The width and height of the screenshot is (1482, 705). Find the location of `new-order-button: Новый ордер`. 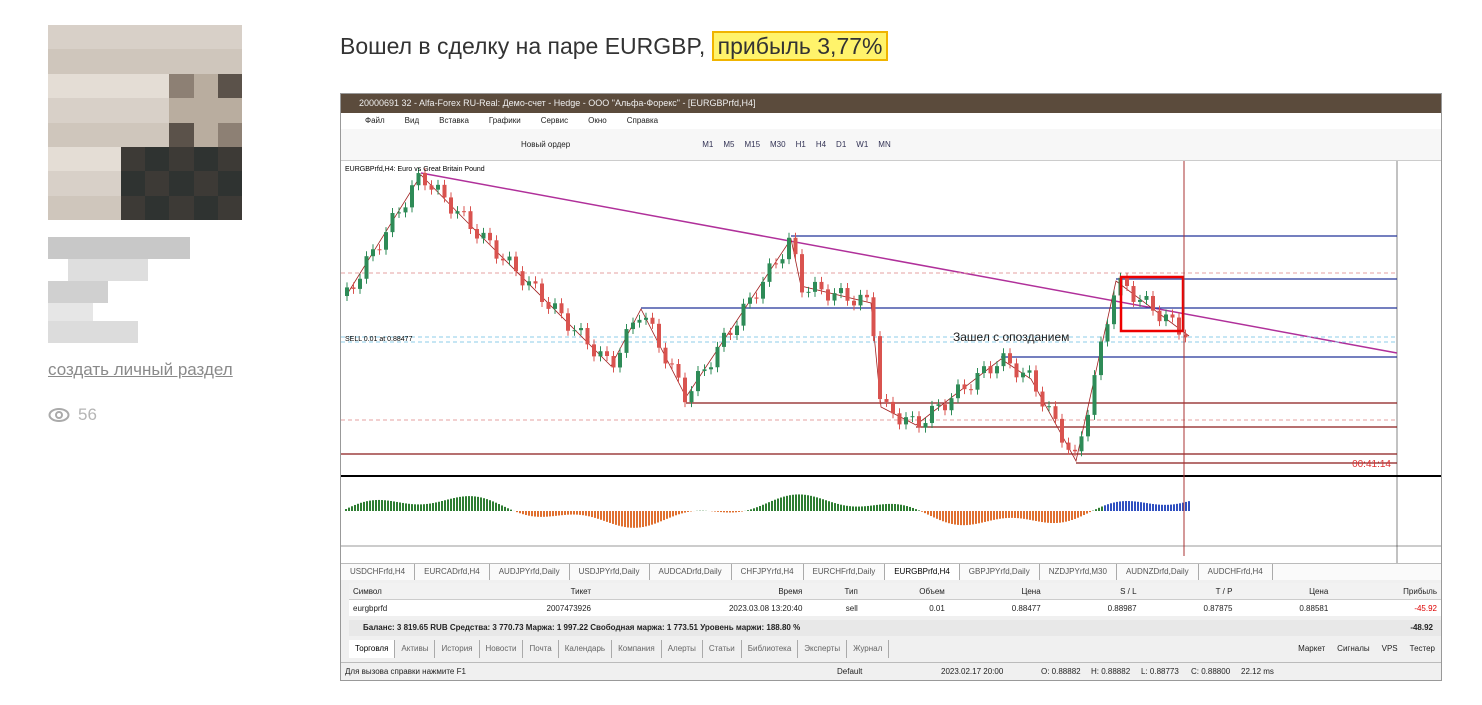

new-order-button: Новый ордер is located at coordinates (546, 144).